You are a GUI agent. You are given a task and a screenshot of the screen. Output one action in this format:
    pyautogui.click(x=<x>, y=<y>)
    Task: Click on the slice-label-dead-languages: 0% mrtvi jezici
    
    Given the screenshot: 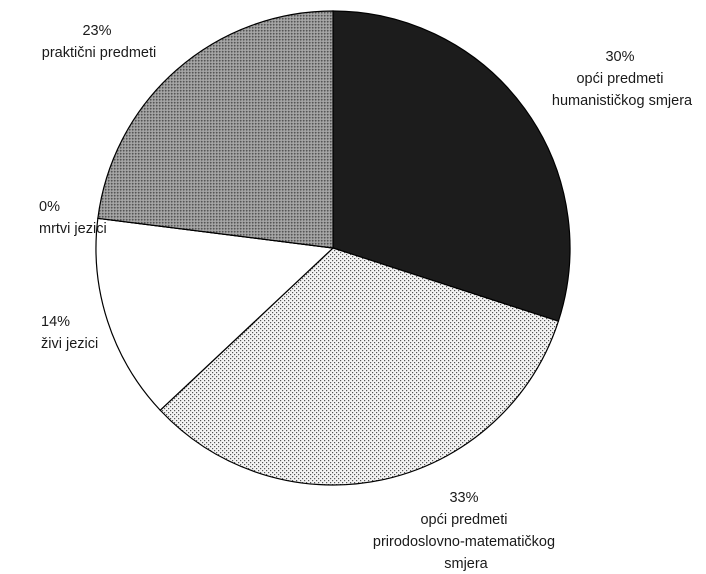 What is the action you would take?
    pyautogui.click(x=73, y=218)
    